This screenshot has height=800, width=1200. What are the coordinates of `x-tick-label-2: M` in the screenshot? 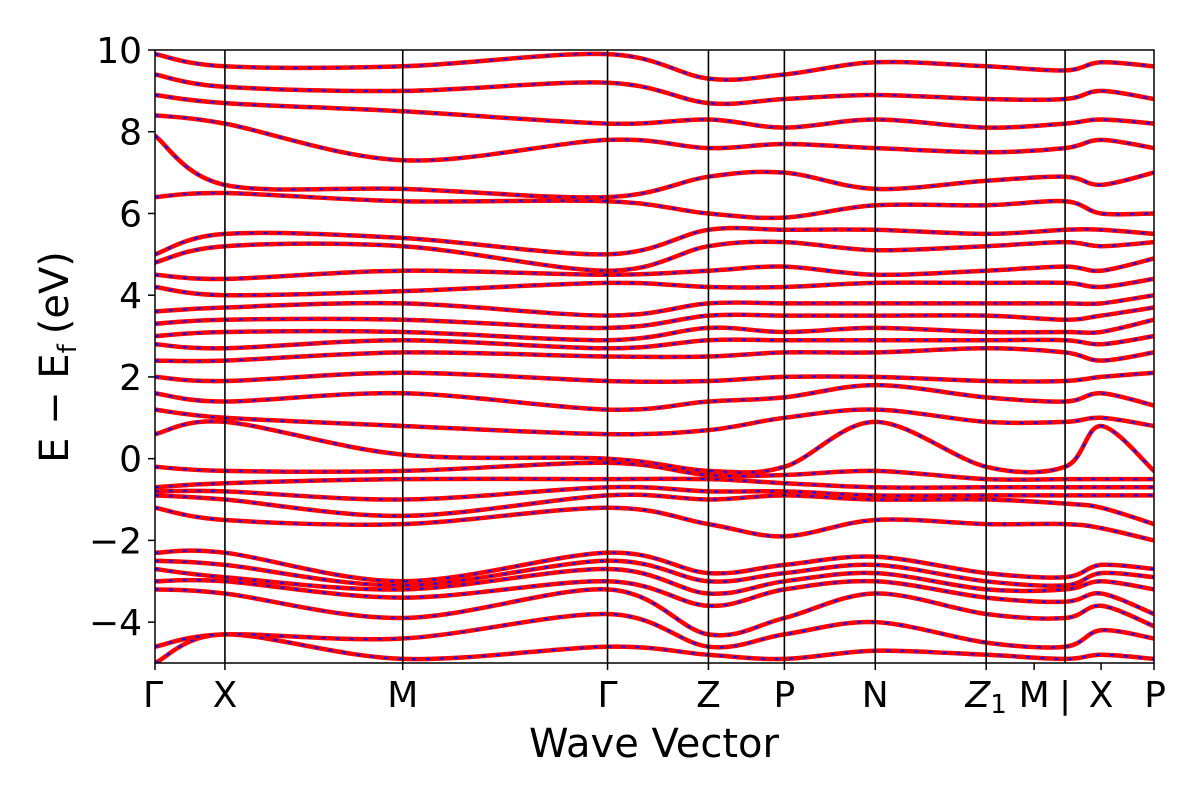 It's located at (402, 695).